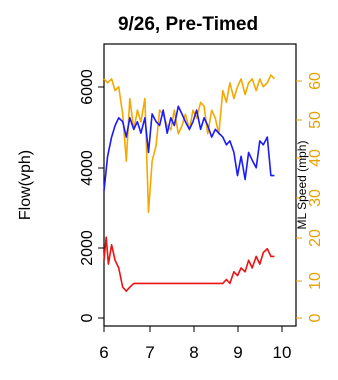 The image size is (338, 380). What do you see at coordinates (315, 120) in the screenshot?
I see `y2-tick-label: 50` at bounding box center [315, 120].